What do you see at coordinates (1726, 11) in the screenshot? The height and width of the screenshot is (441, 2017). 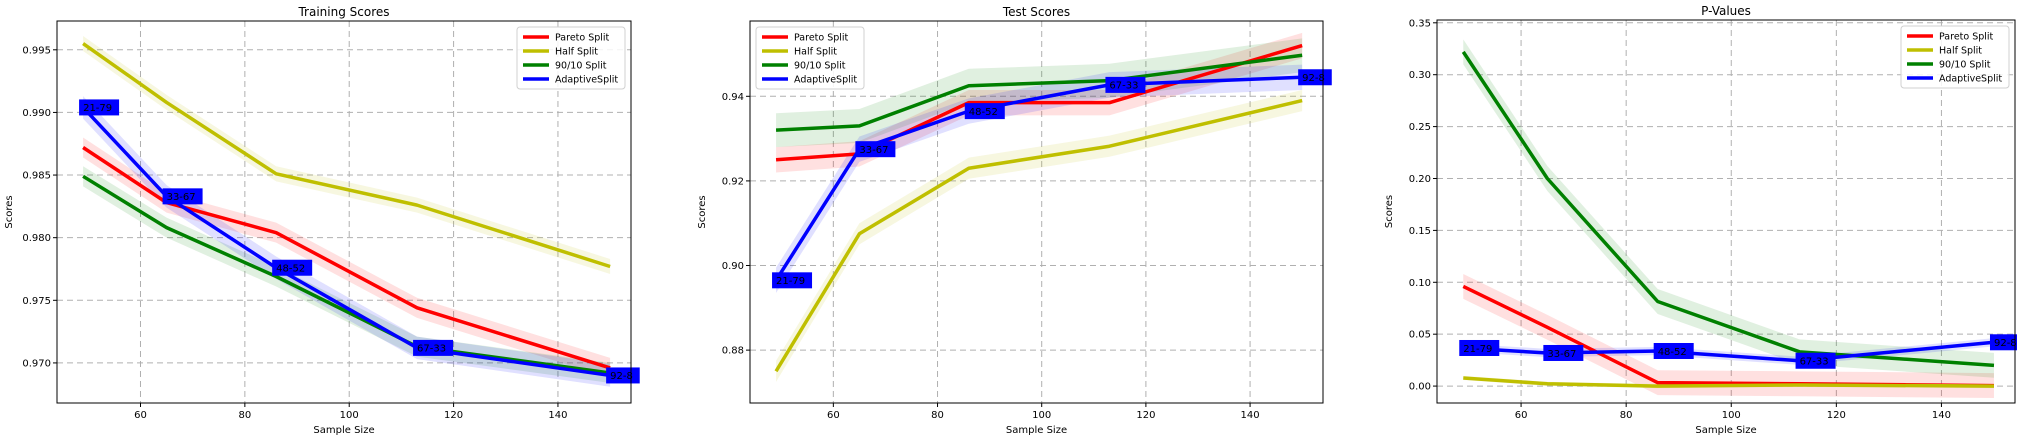 I see `chart-title: P-Values` at bounding box center [1726, 11].